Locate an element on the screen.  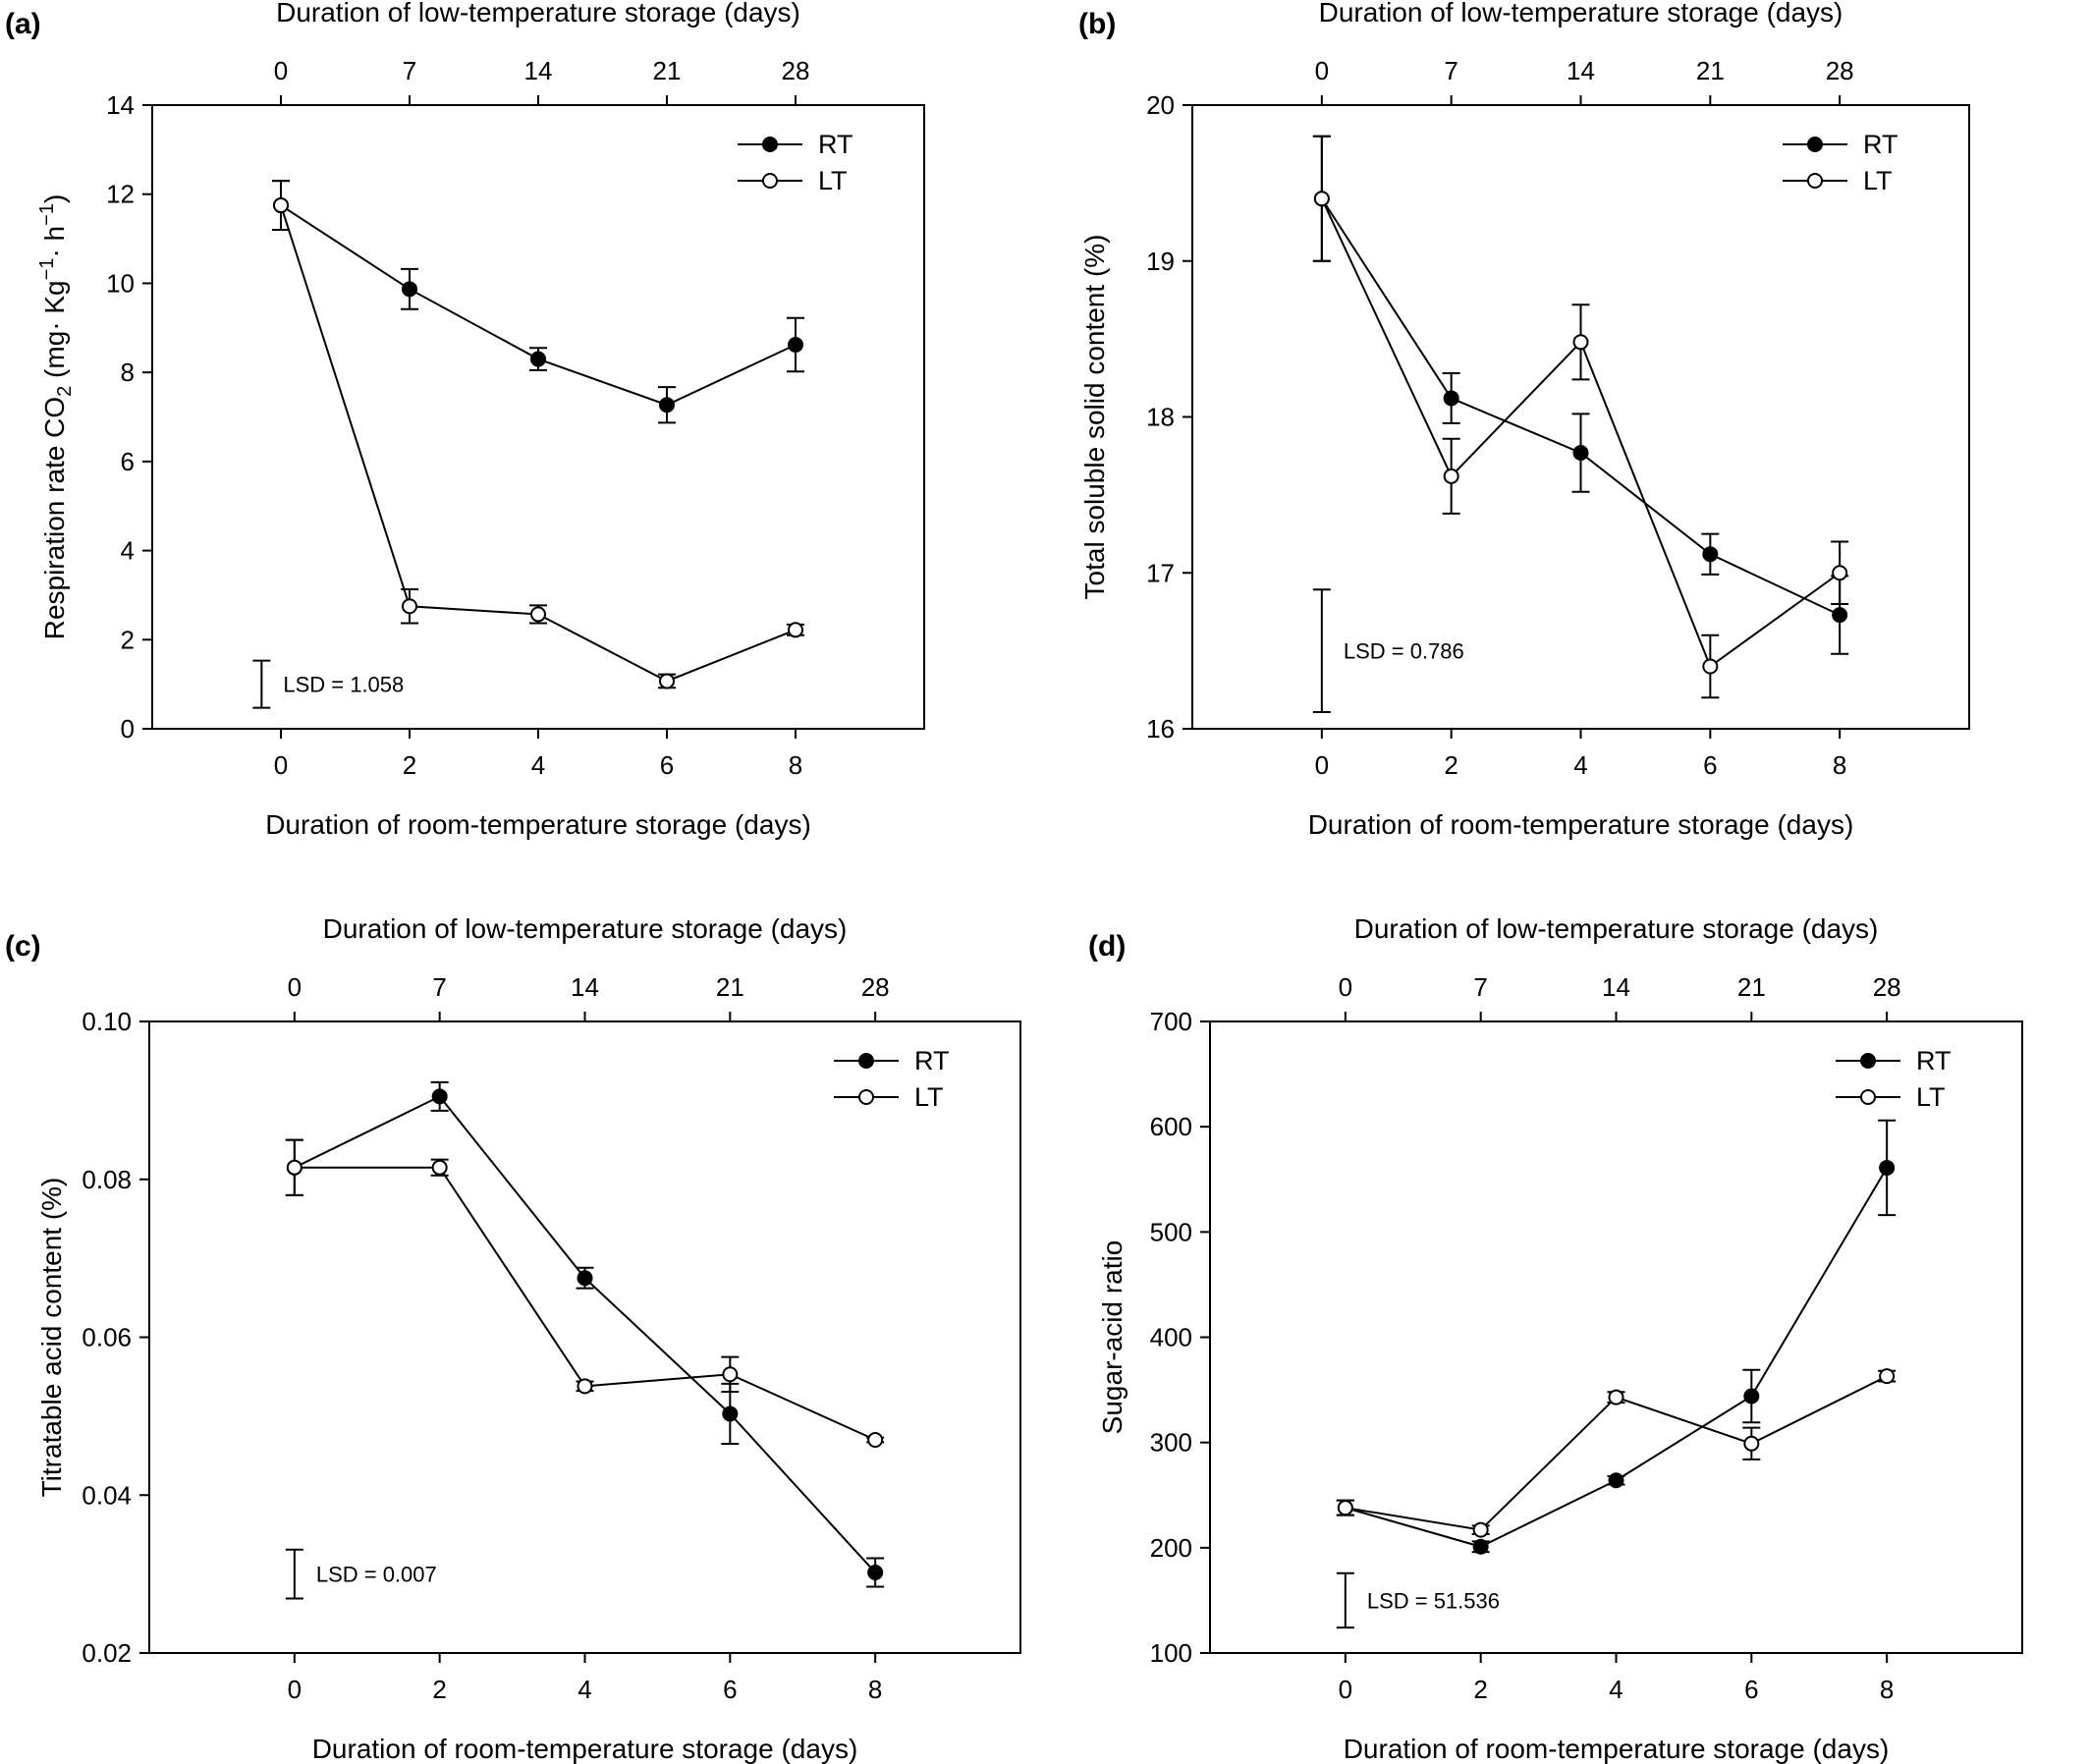
y-tick-label: 400 is located at coordinates (1171, 1338).